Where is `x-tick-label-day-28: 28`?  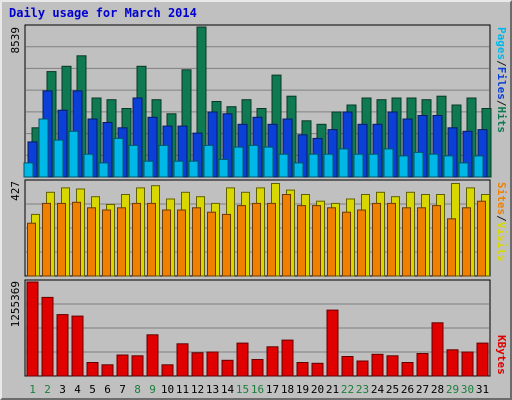 x-tick-label-day-28: 28 is located at coordinates (437, 389).